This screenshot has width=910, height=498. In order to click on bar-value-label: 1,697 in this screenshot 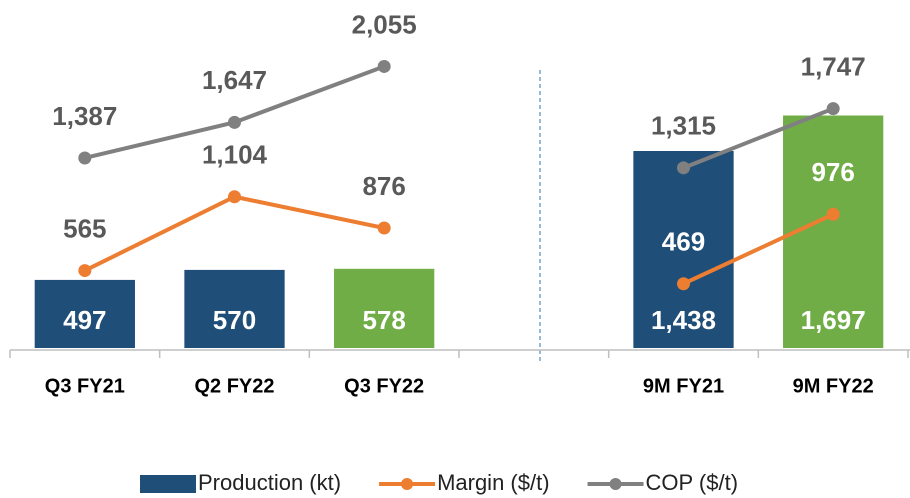, I will do `click(833, 320)`.